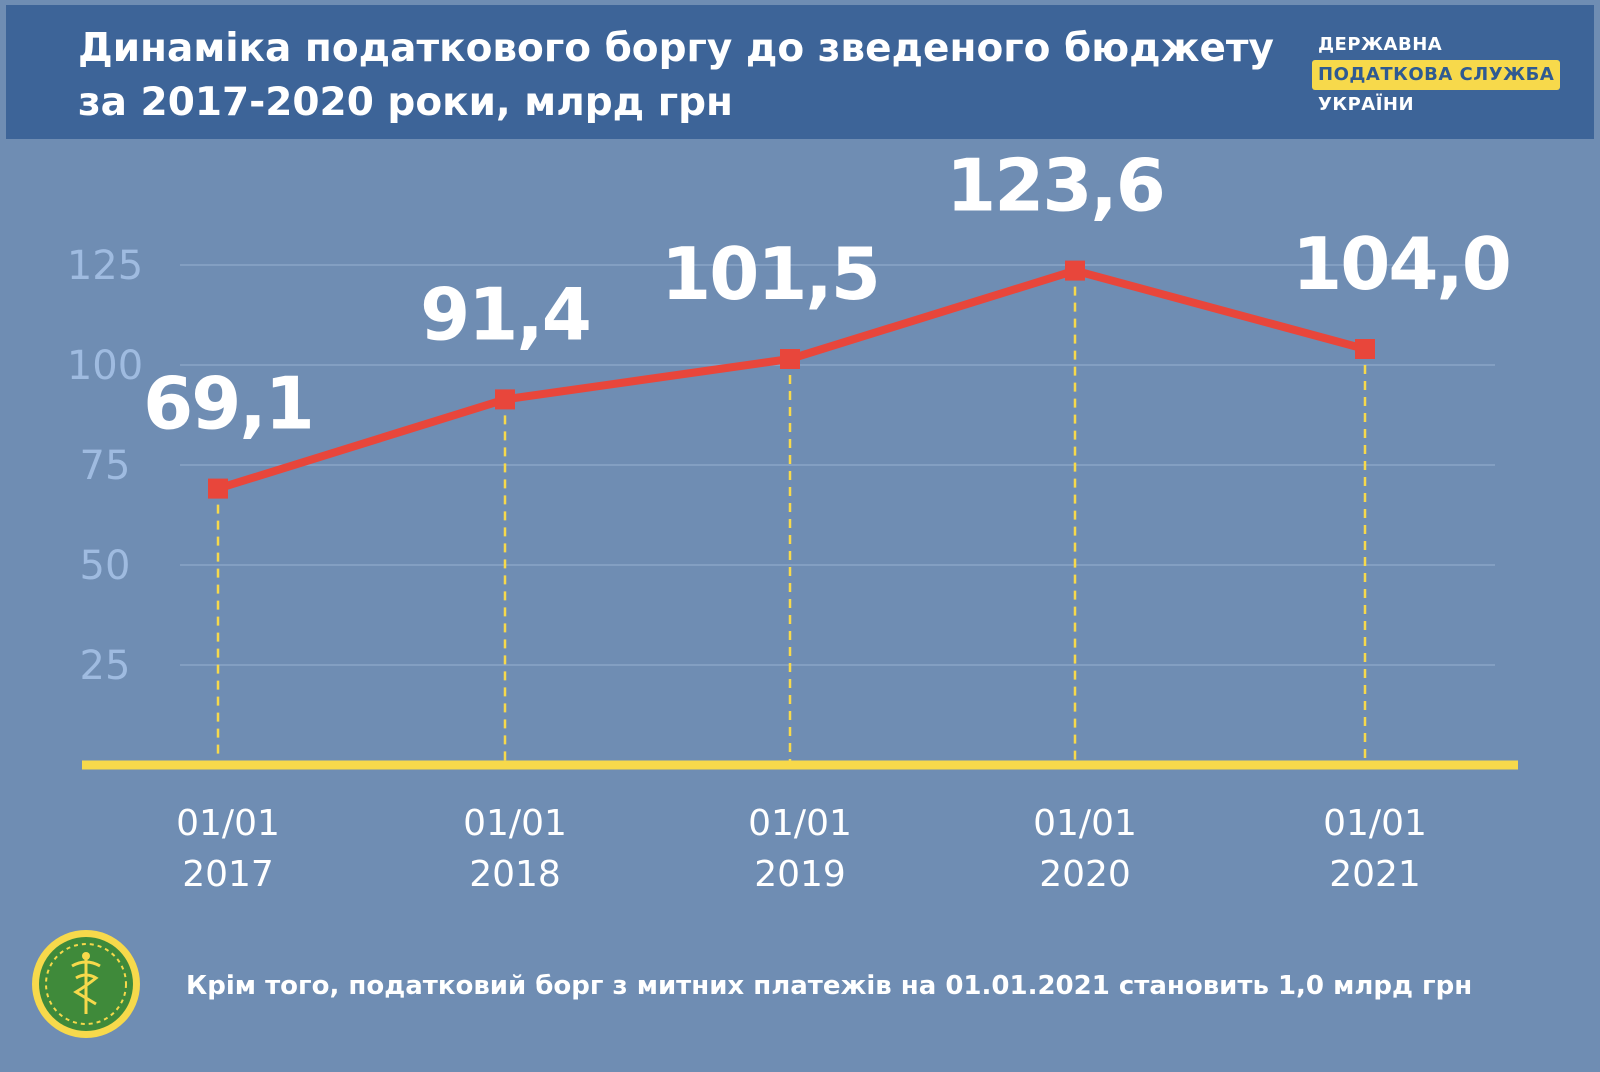 The height and width of the screenshot is (1072, 1600). Describe the element at coordinates (105, 566) in the screenshot. I see `y-tick-label: 50` at that location.